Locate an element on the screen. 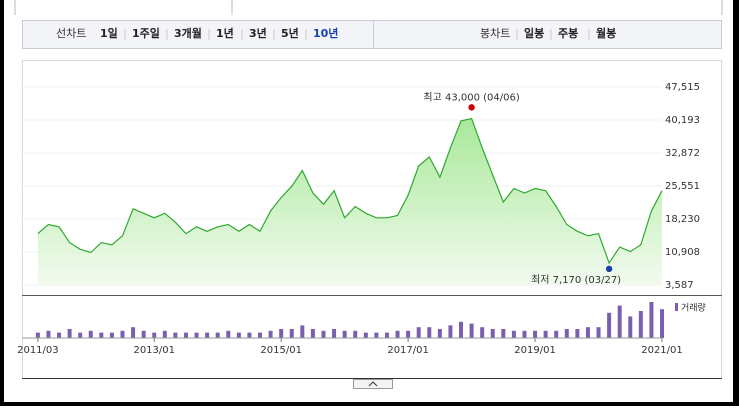  y-tick-label: 3,587 is located at coordinates (679, 285).